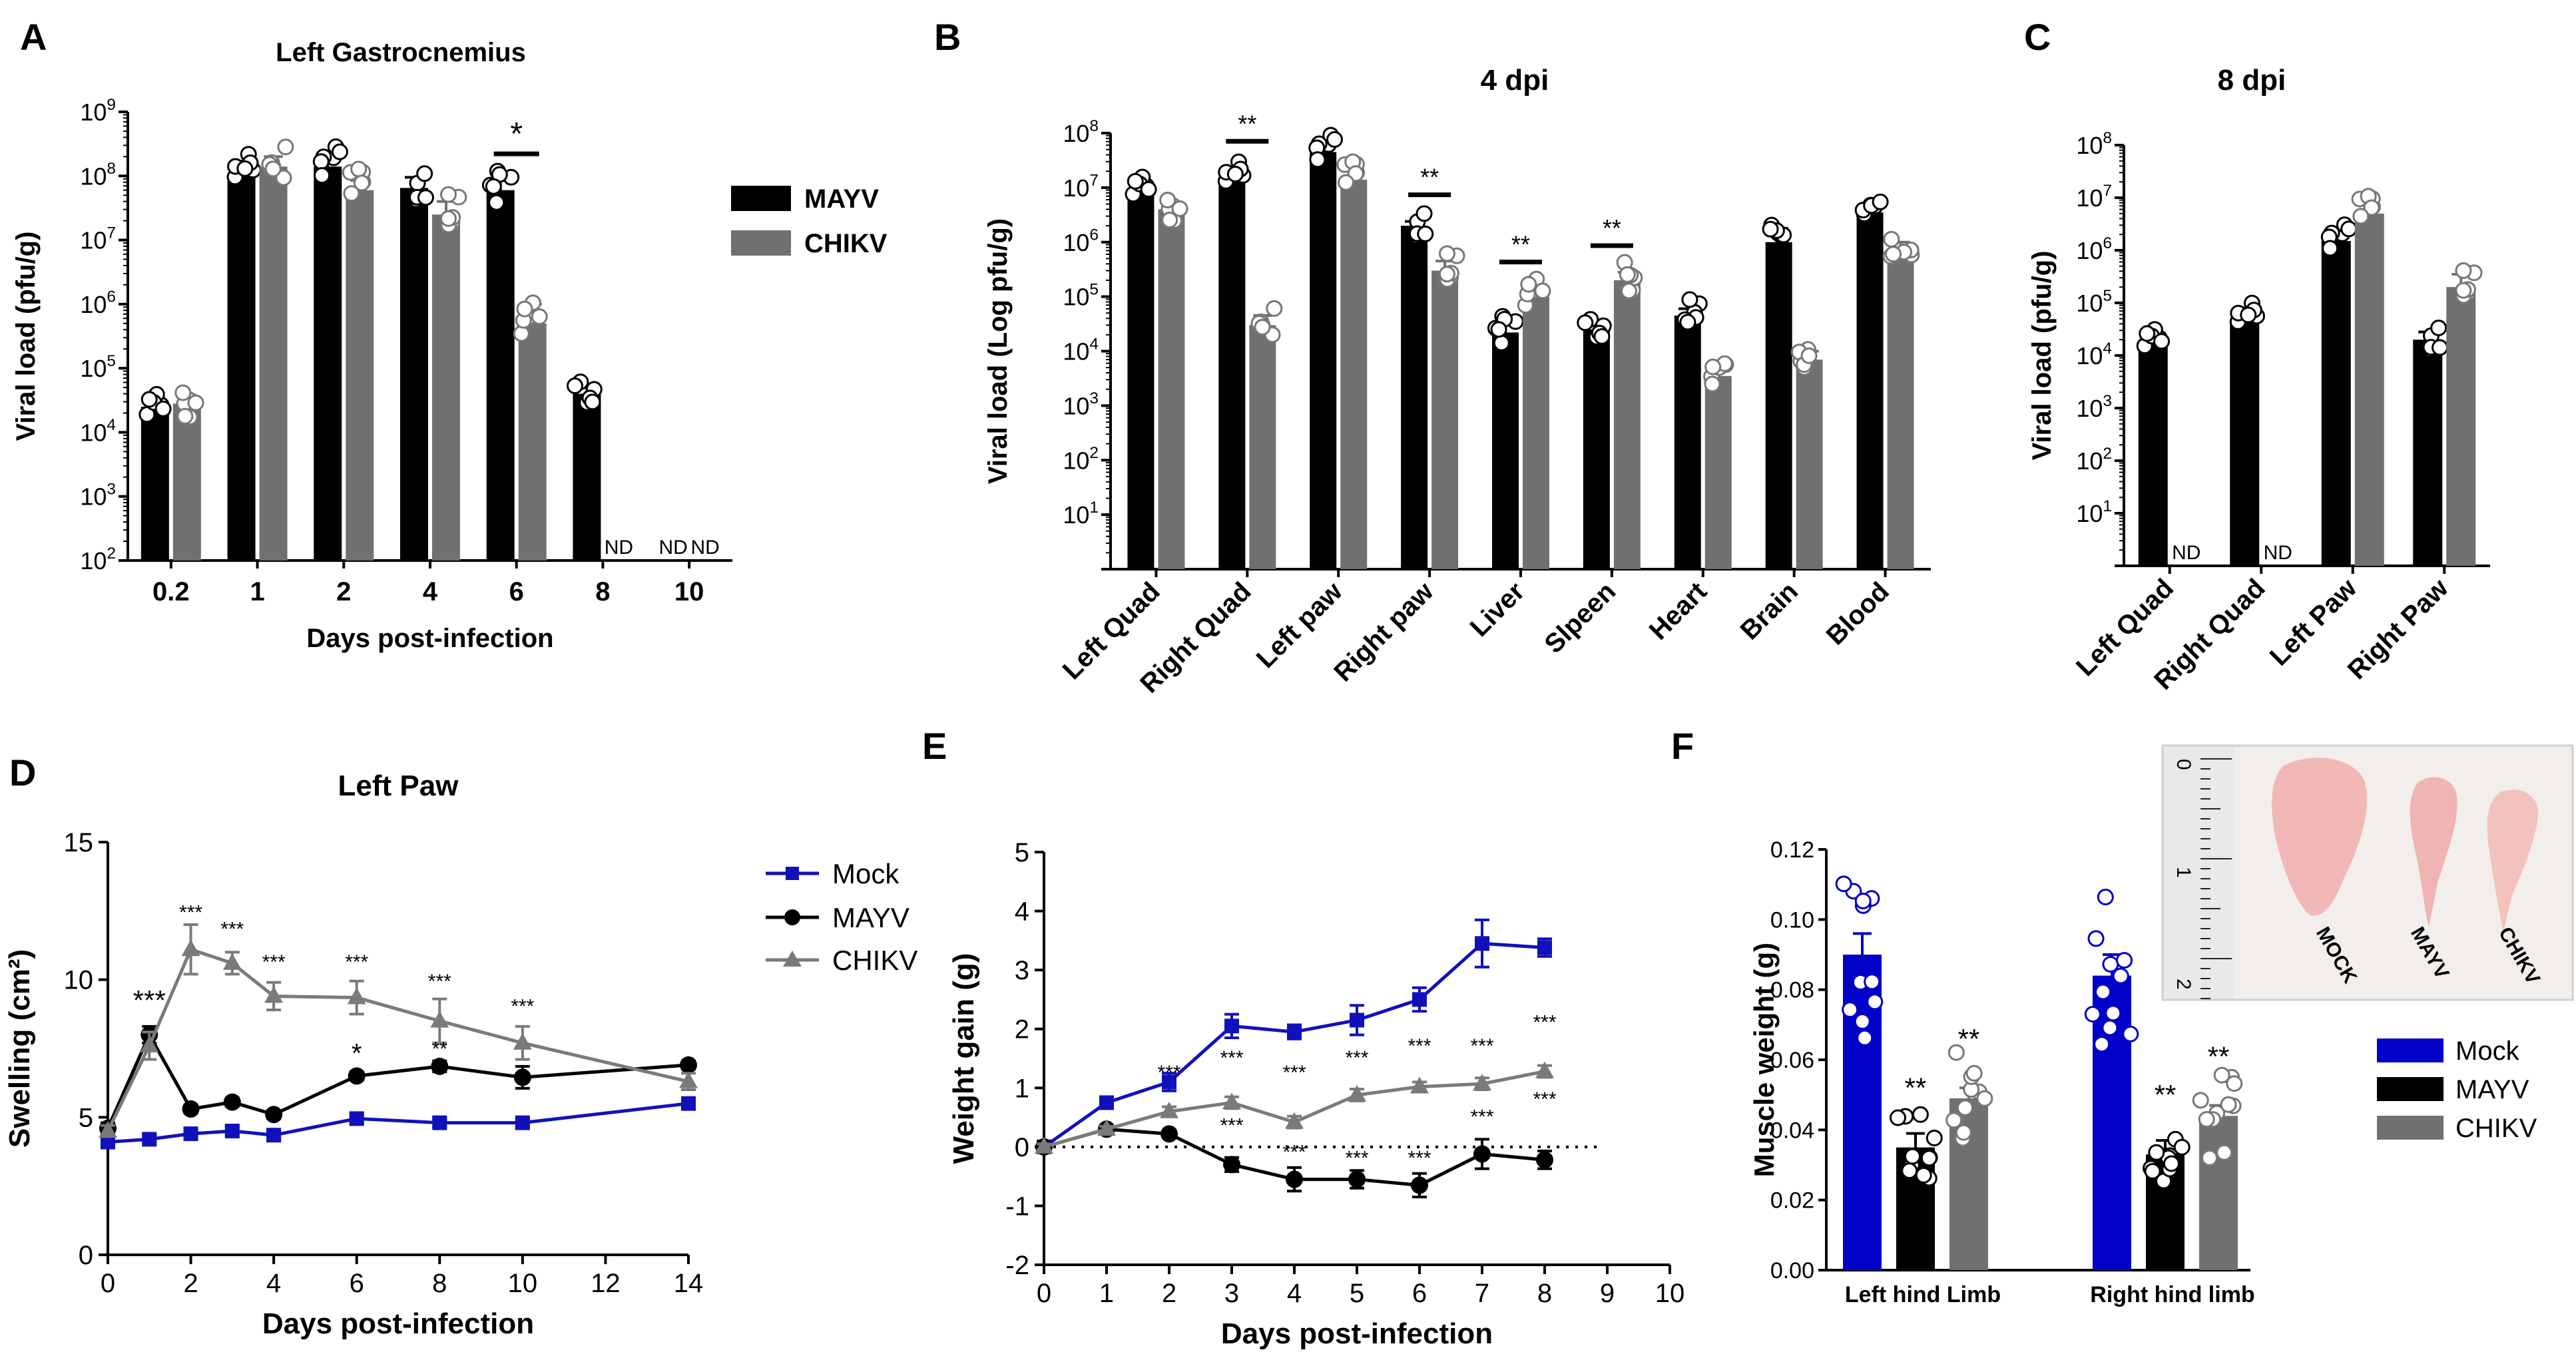 The width and height of the screenshot is (2576, 1368). I want to click on panel-B-title: 4 dpi, so click(1515, 80).